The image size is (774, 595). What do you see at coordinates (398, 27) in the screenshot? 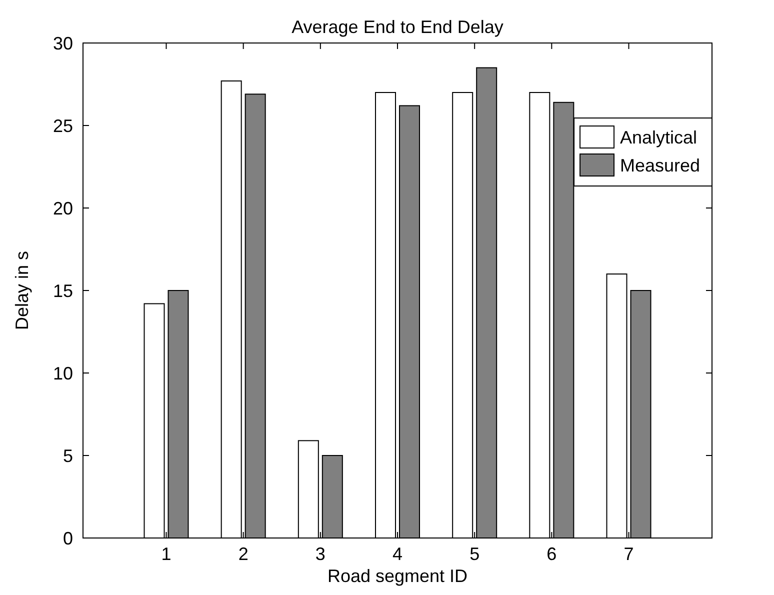
I see `chart-title: Average End to End Delay` at bounding box center [398, 27].